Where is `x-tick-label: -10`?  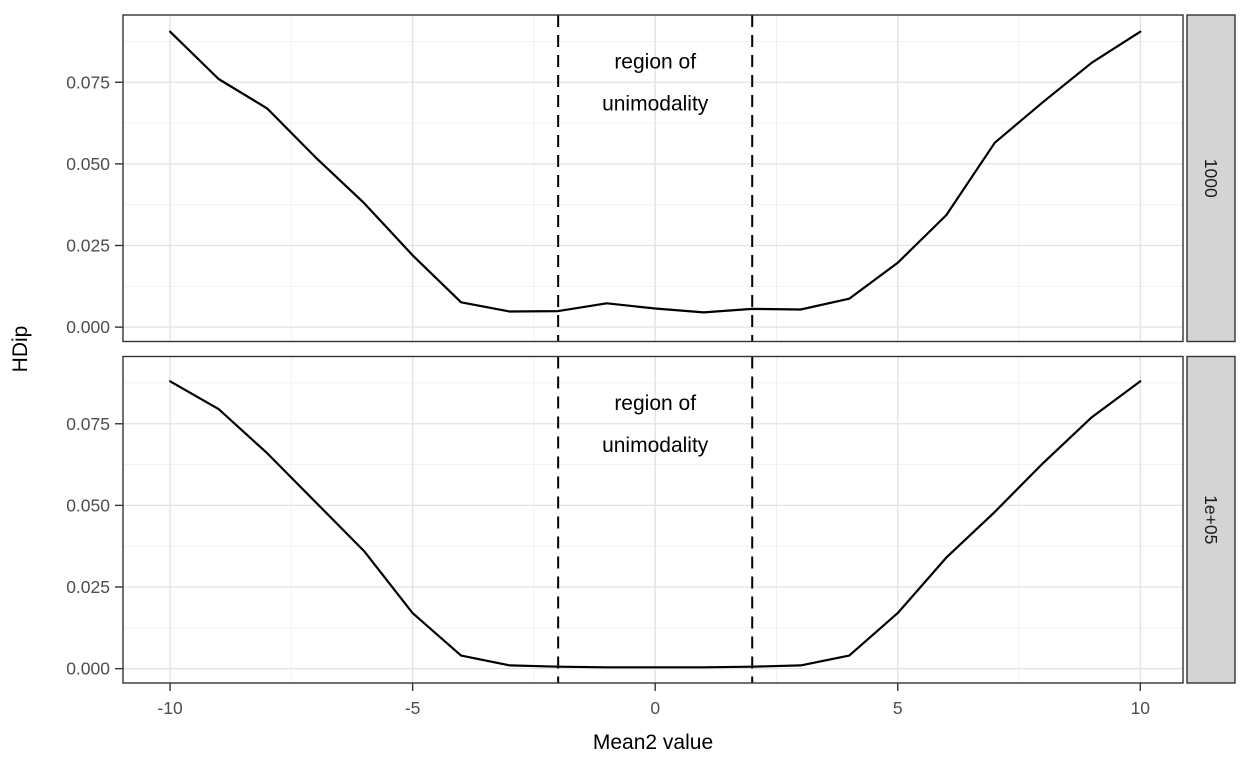
x-tick-label: -10 is located at coordinates (170, 708).